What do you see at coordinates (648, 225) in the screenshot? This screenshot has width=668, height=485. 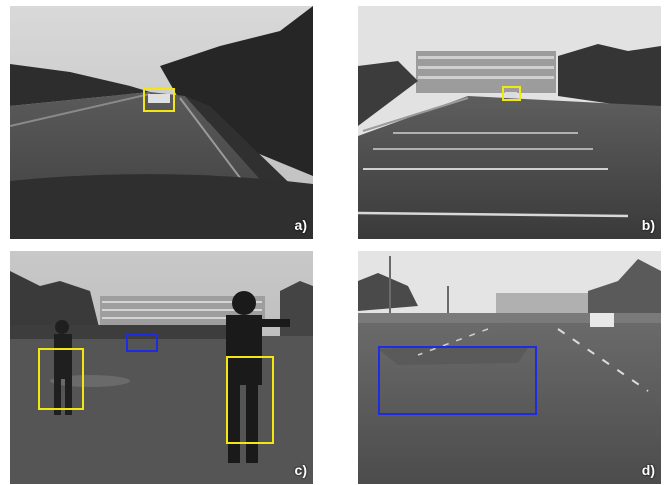 I see `panel-label: b)` at bounding box center [648, 225].